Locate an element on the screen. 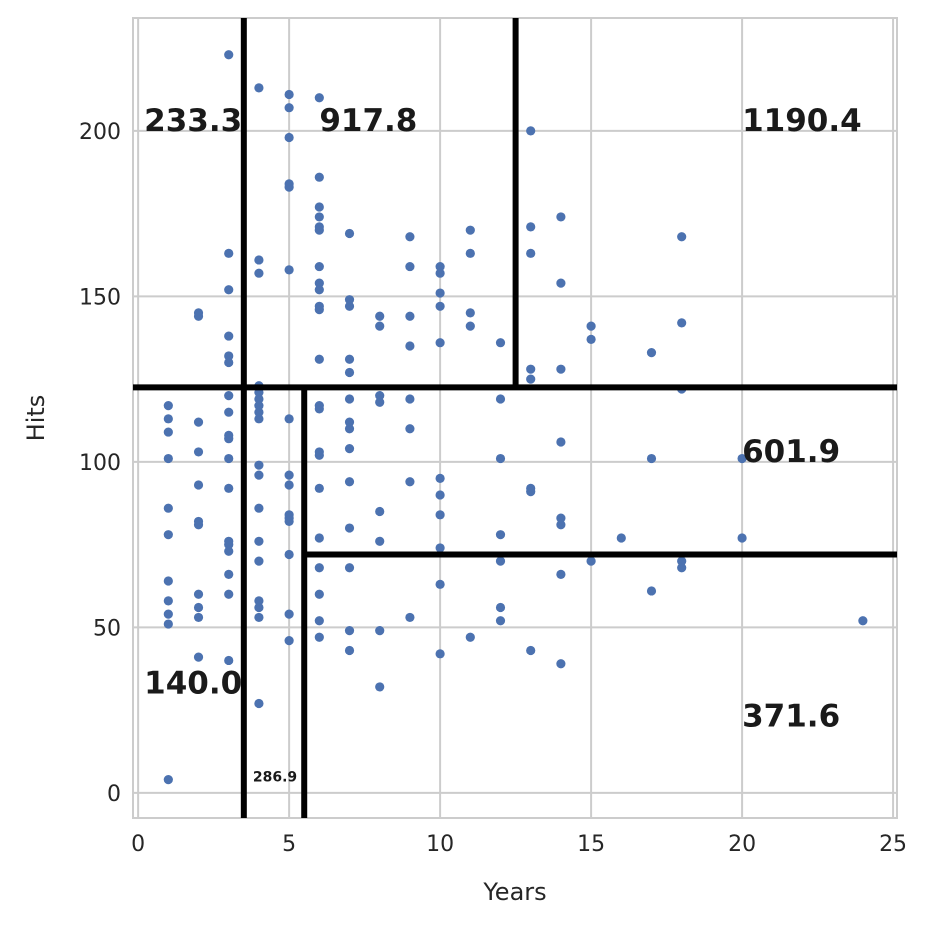  x-tick-label: 25 is located at coordinates (893, 844).